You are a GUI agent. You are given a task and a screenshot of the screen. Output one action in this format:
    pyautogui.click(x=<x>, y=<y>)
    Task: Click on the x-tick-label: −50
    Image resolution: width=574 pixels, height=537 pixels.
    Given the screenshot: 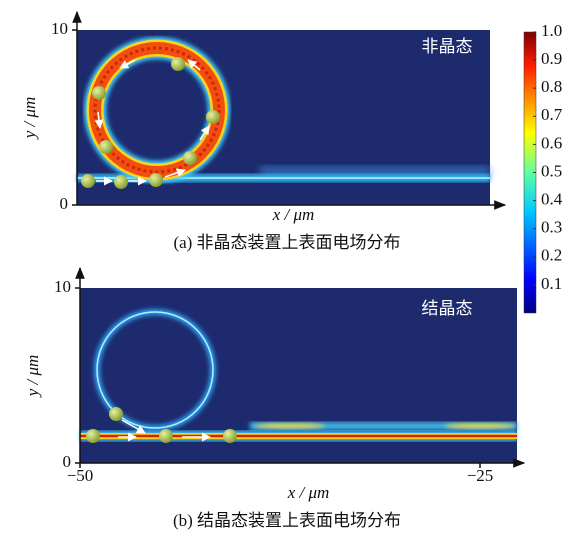 What is the action you would take?
    pyautogui.click(x=80, y=475)
    